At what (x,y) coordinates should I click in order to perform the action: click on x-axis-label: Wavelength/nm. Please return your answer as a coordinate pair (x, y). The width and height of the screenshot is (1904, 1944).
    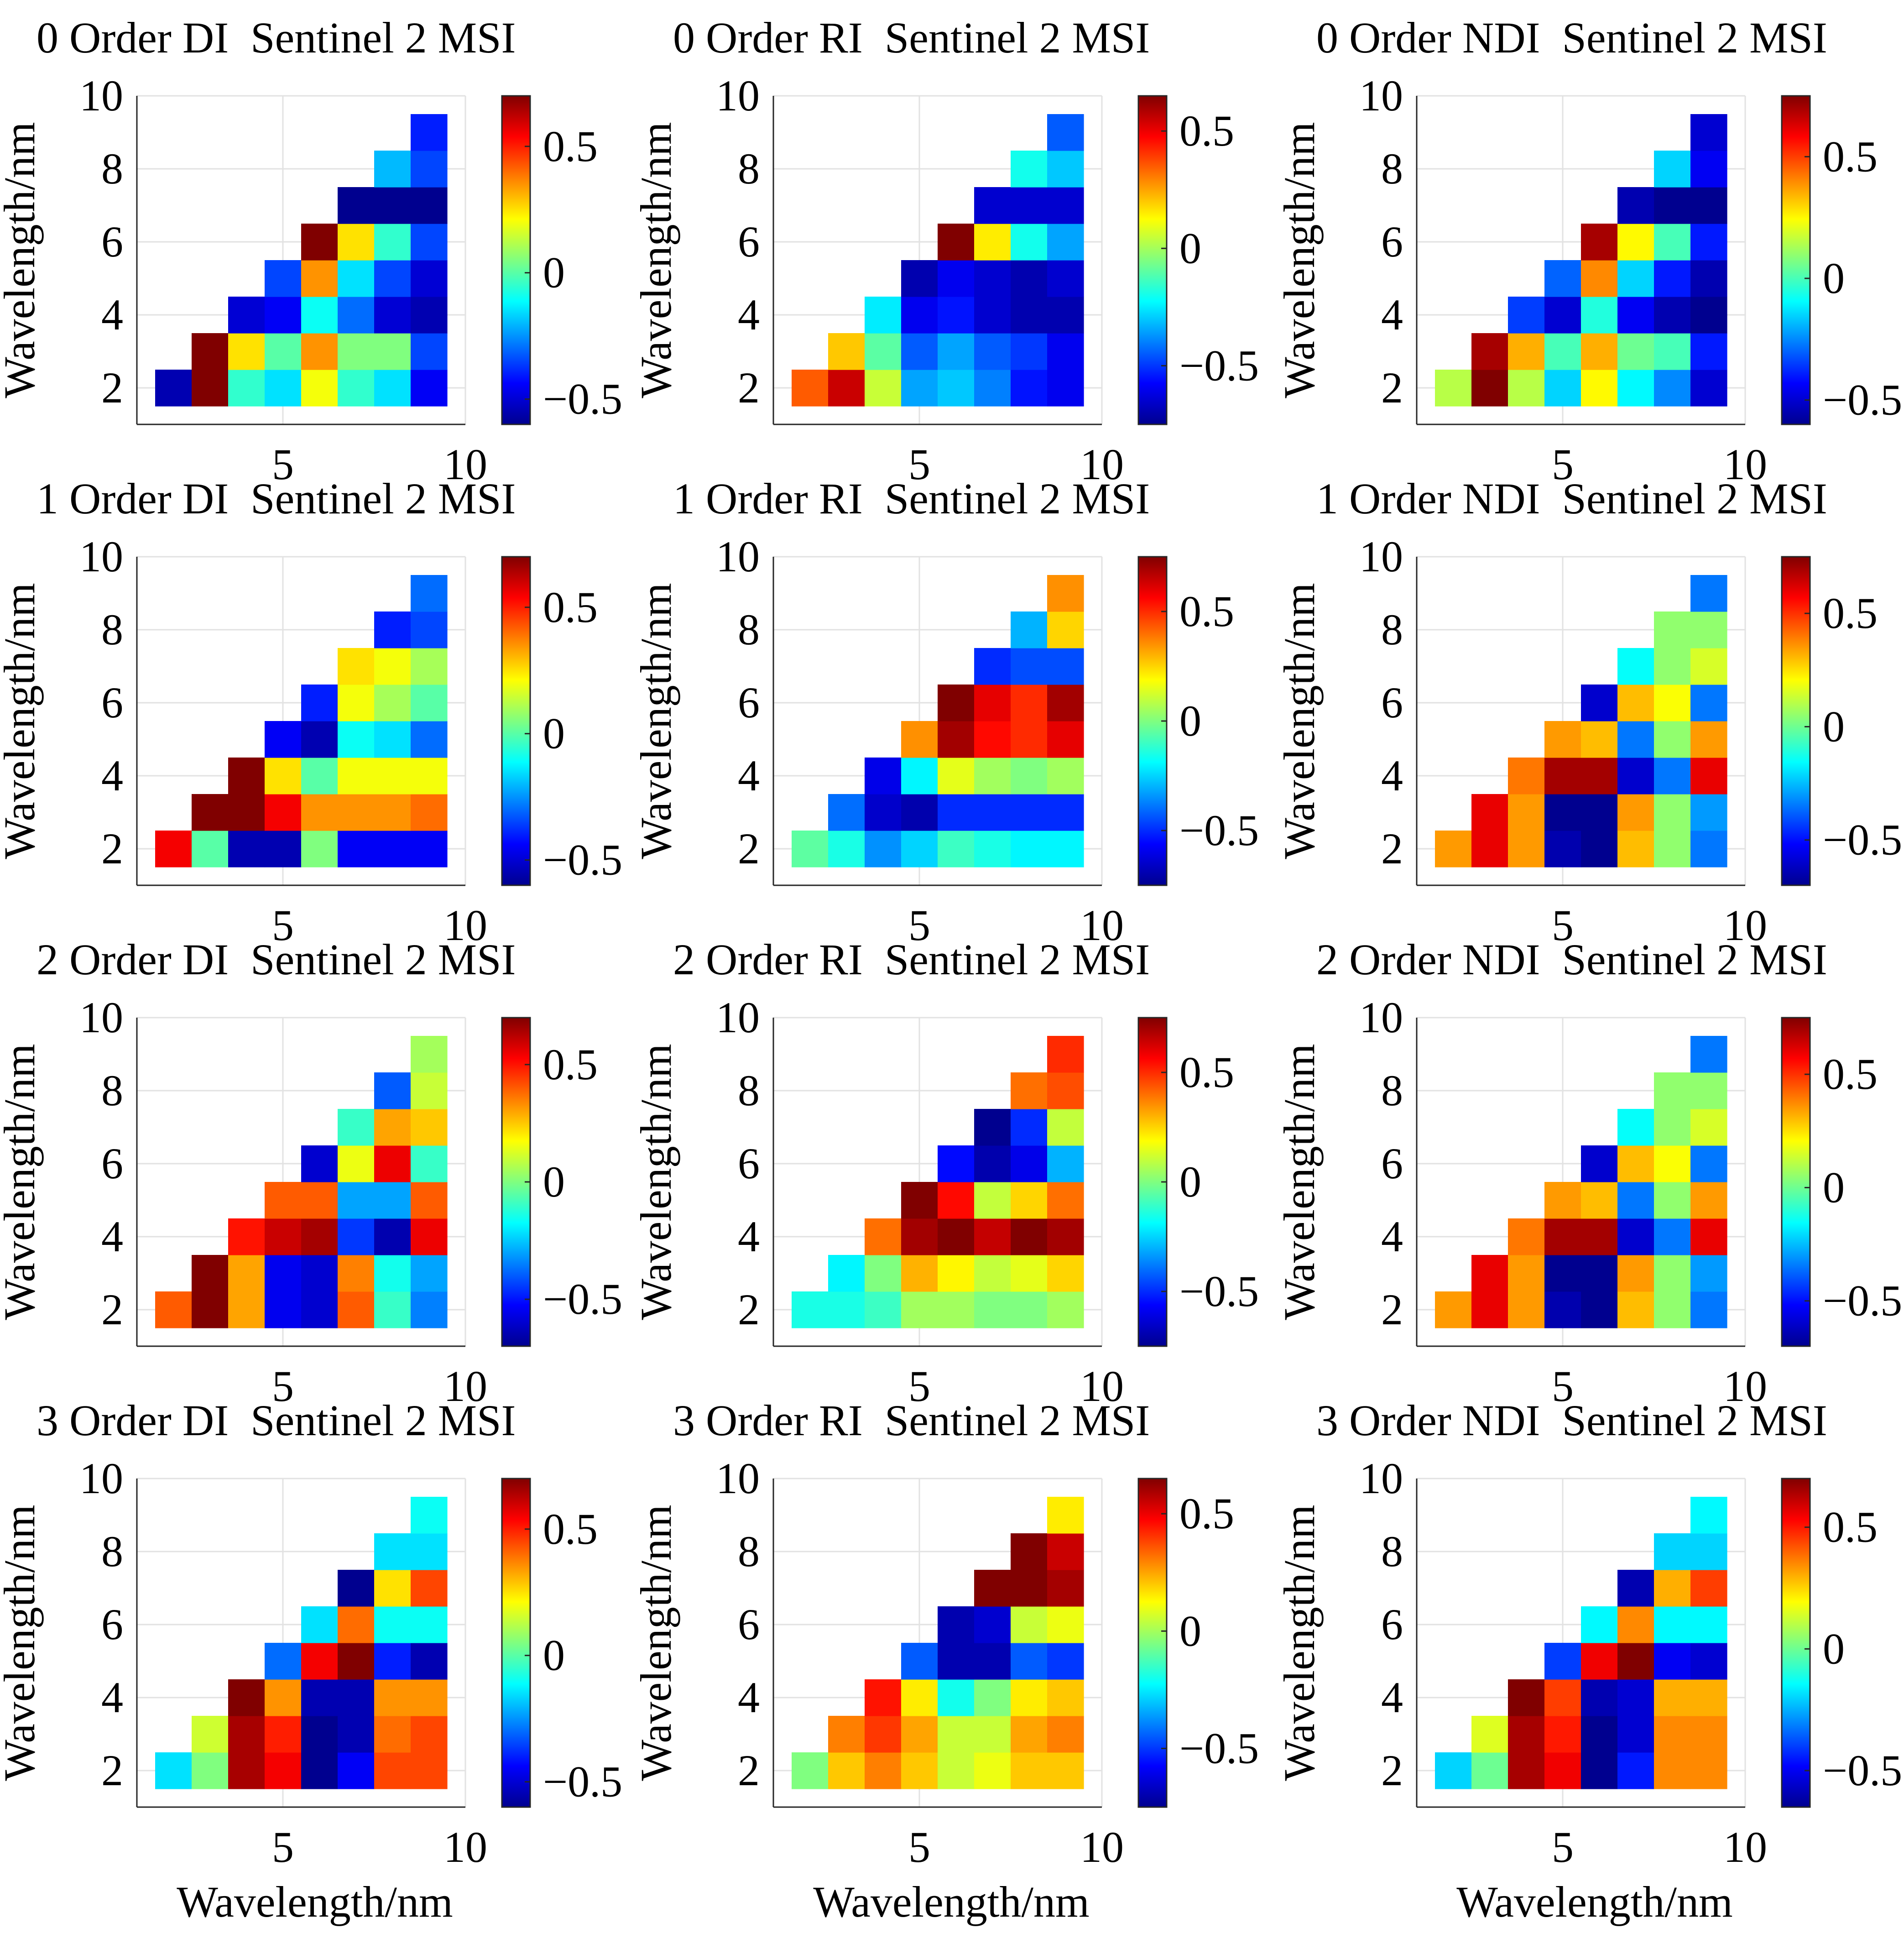
    Looking at the image, I should click on (1594, 1901).